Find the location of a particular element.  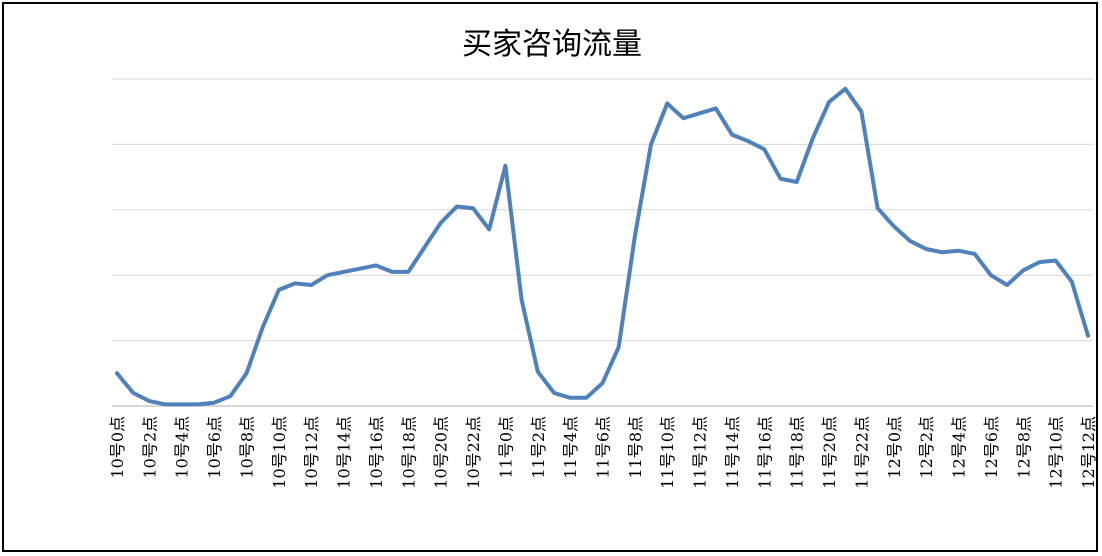

x-tick-label: 10号22点 is located at coordinates (473, 452).